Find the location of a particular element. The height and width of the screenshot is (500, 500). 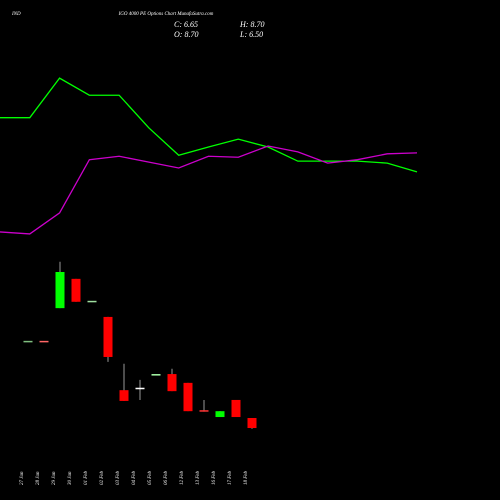

ohlc-label: L: 6.50 is located at coordinates (251, 34).